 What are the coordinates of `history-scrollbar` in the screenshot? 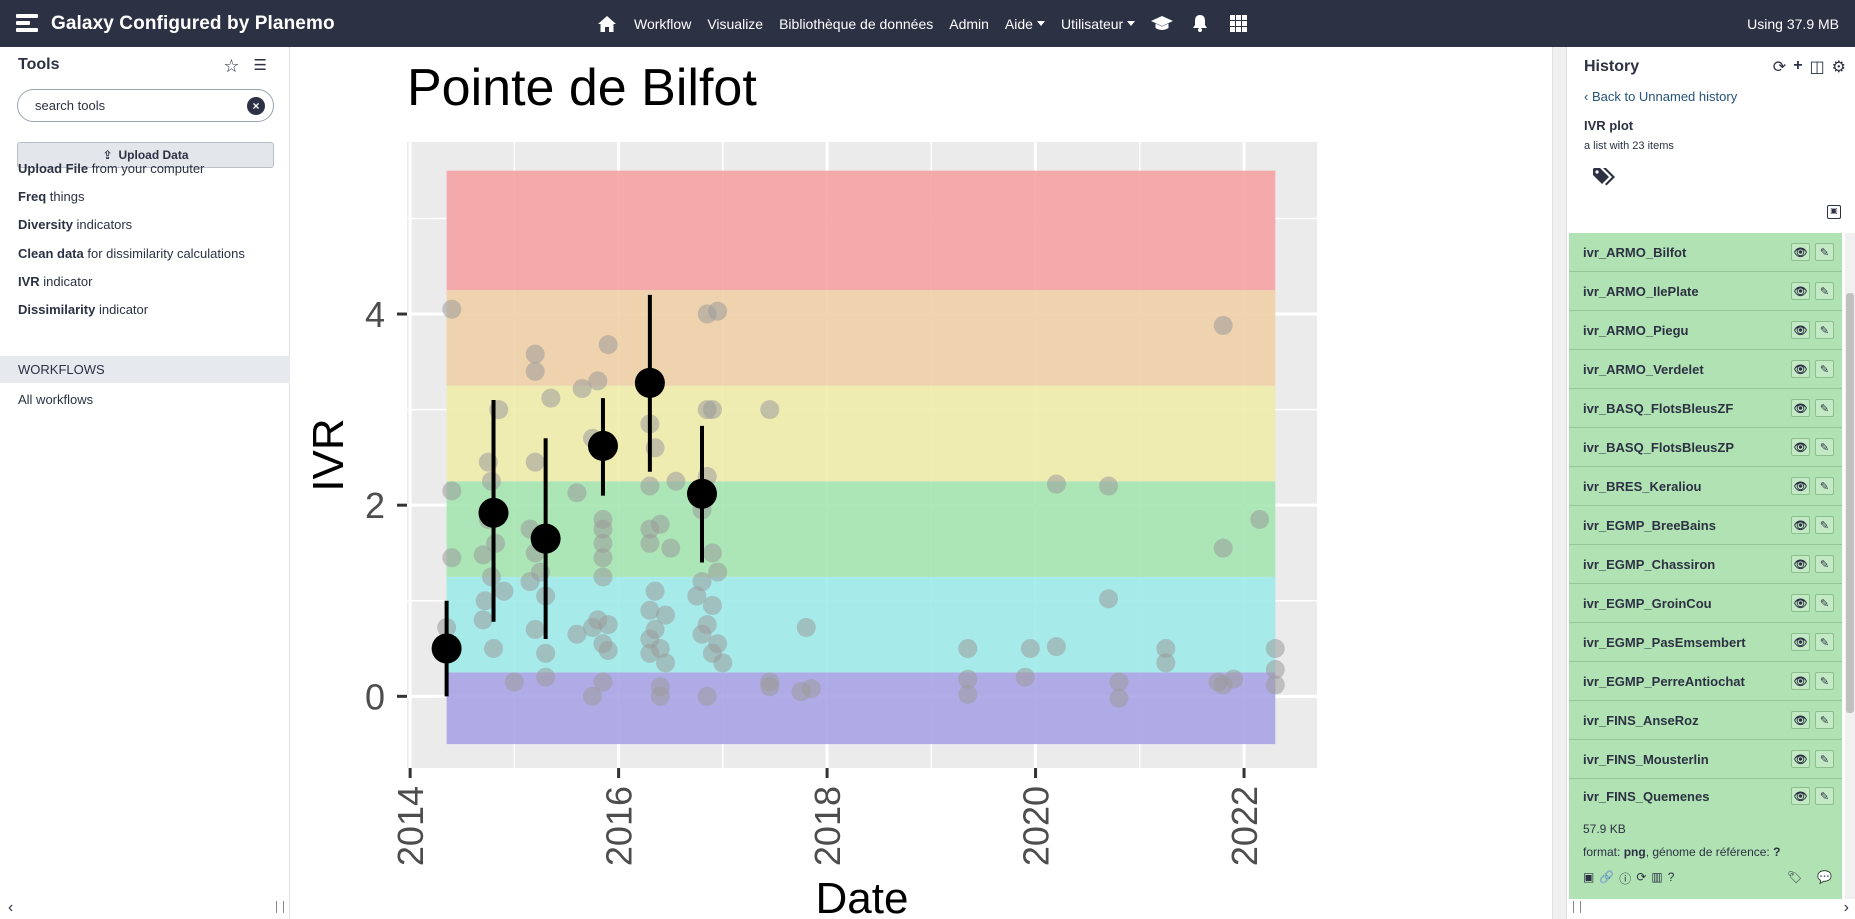 It's located at (1850, 566).